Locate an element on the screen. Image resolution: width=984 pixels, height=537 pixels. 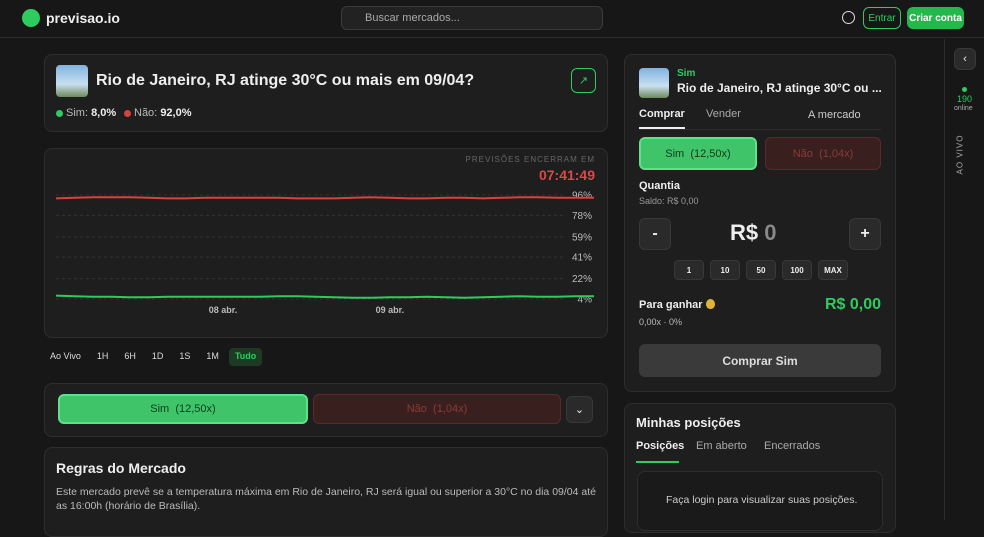
help-icon is located at coordinates (848, 17).